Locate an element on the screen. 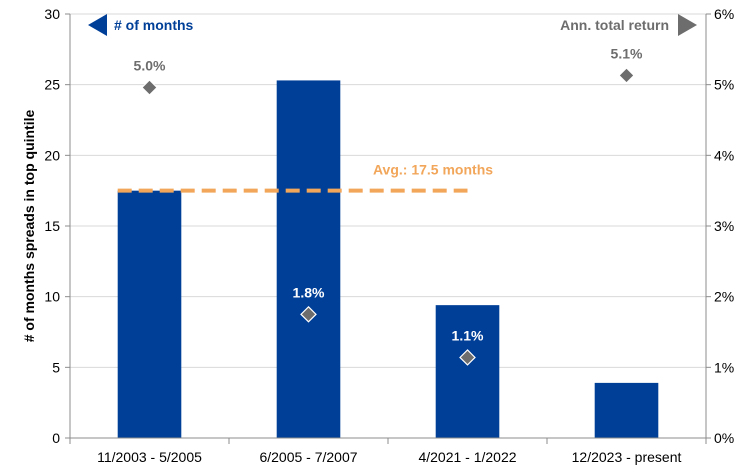 The image size is (747, 476). x-tick-label: 4/2021 - 1/2022 is located at coordinates (467, 457).